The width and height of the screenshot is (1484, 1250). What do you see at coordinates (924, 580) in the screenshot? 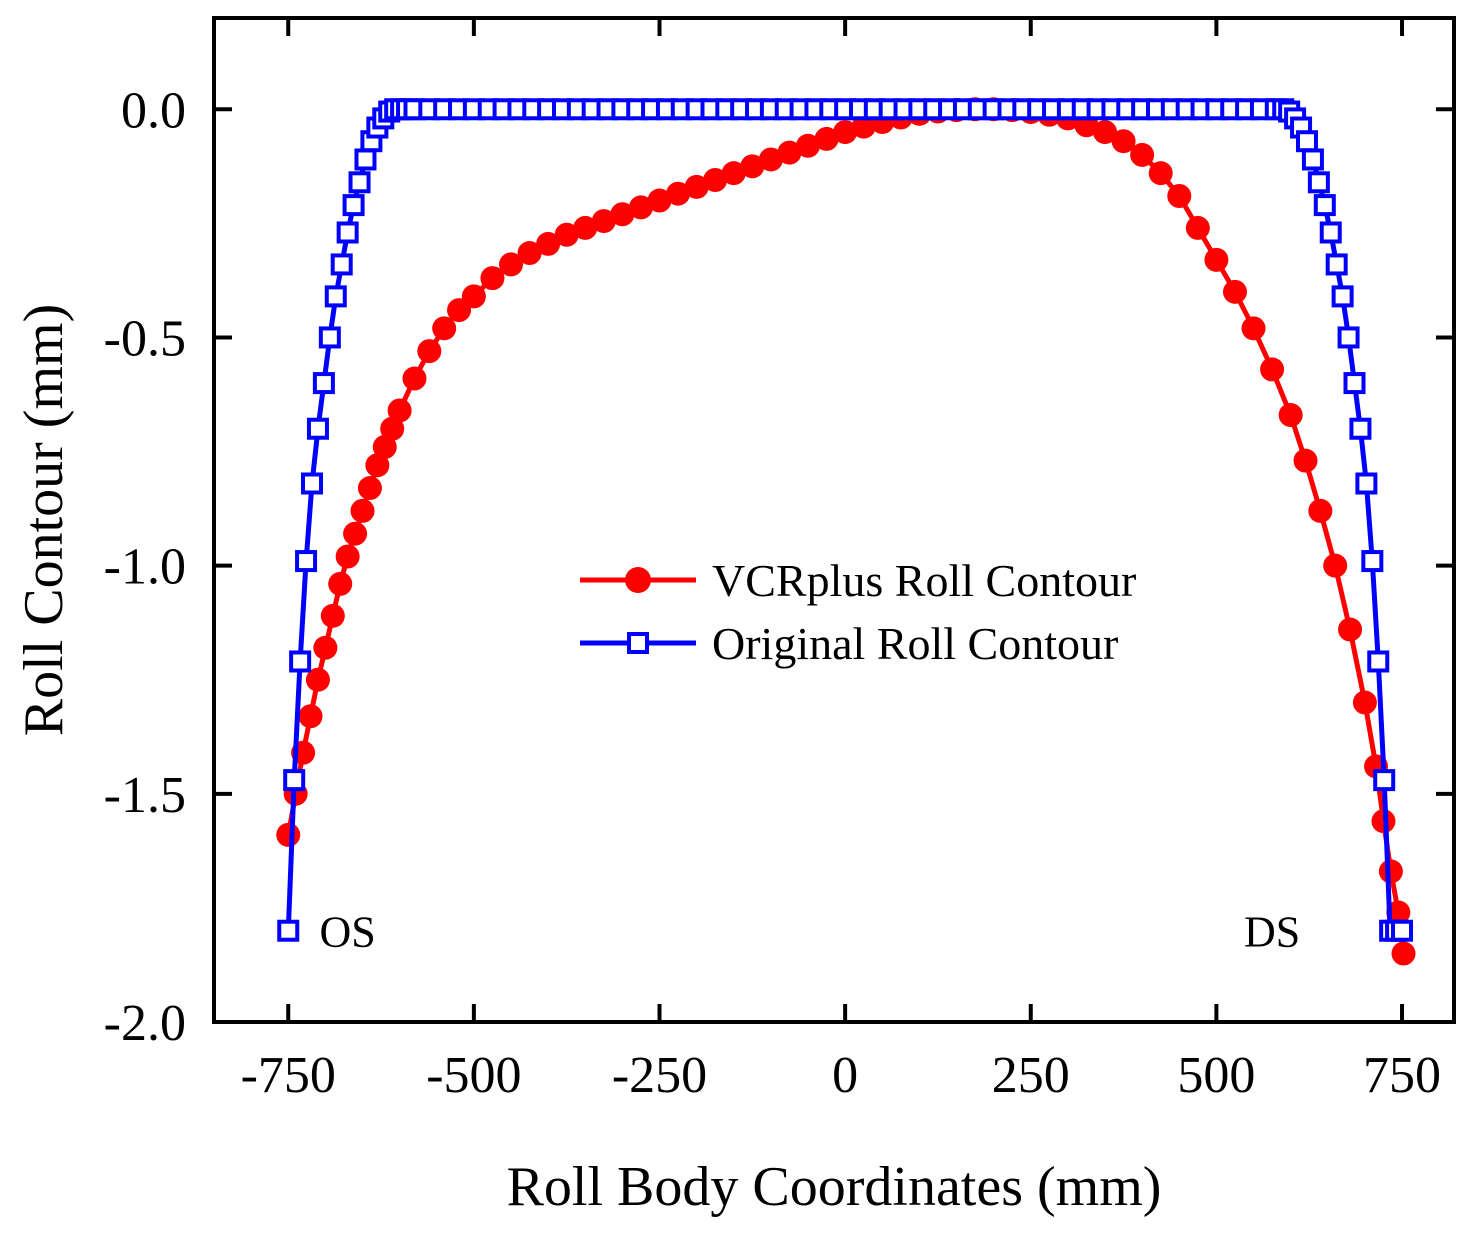
I see `legend-label: VCRplus Roll Contour` at bounding box center [924, 580].